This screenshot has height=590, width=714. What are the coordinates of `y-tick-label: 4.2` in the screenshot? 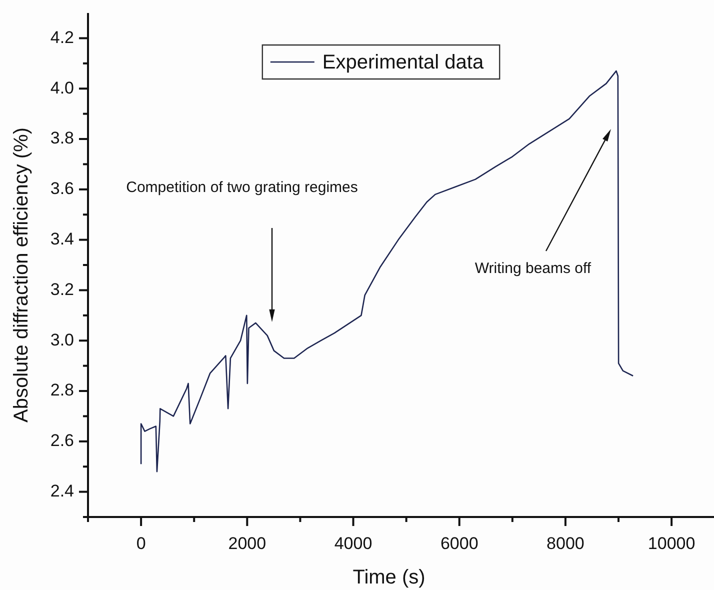 It's located at (62, 37).